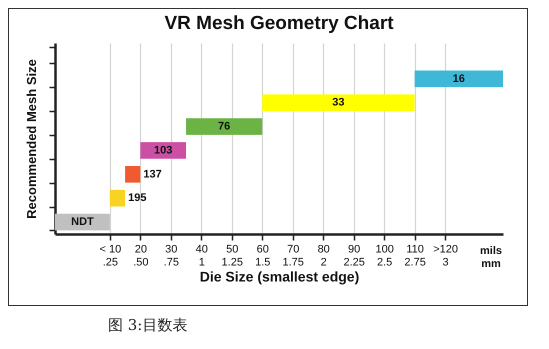  I want to click on caption: 图 3:目数表, so click(148, 325).